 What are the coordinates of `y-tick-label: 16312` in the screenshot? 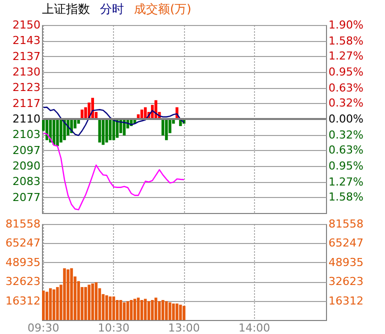 It's located at (23, 301).